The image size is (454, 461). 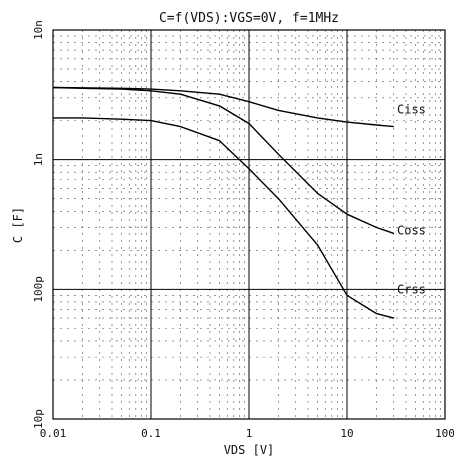 What do you see at coordinates (249, 450) in the screenshot?
I see `x-axis-label: VDS [V]` at bounding box center [249, 450].